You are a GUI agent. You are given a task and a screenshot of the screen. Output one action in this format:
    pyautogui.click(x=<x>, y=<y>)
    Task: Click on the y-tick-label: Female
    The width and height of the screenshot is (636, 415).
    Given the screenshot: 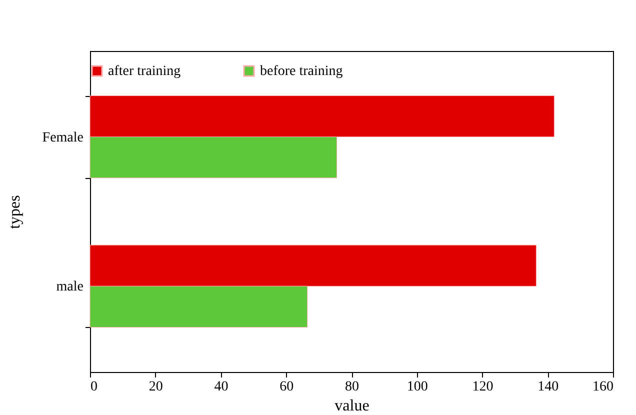 What is the action you would take?
    pyautogui.click(x=63, y=138)
    